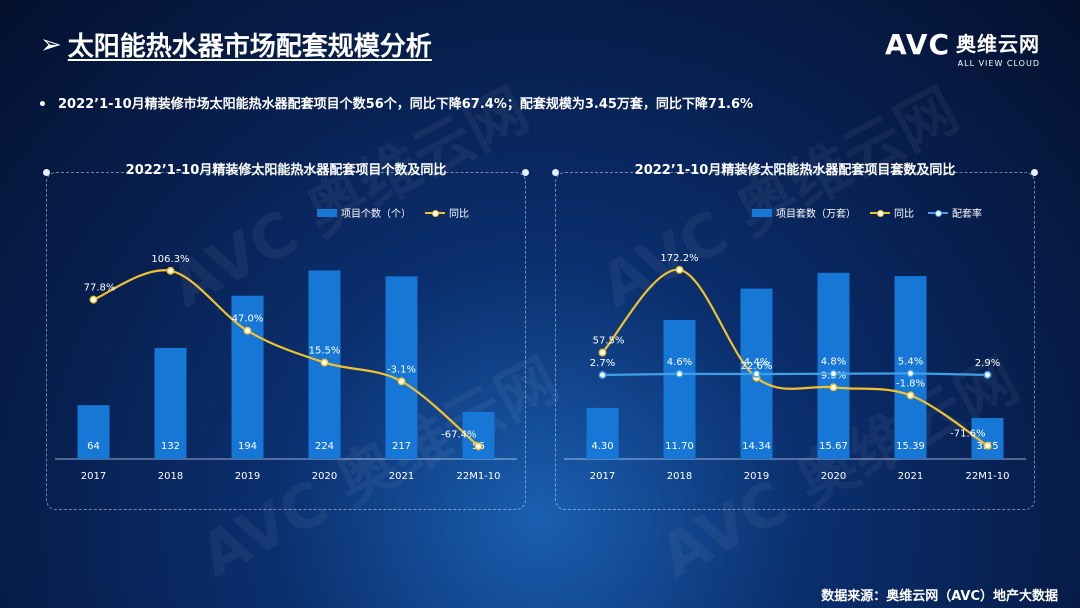 This screenshot has height=608, width=1080. Describe the element at coordinates (478, 476) in the screenshot. I see `x-tick-label: 22M1-10` at that location.